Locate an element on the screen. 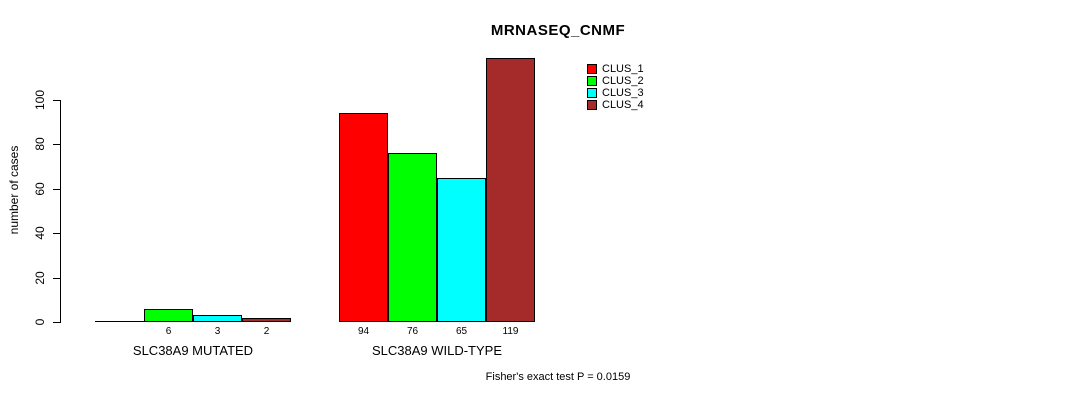 The width and height of the screenshot is (1090, 400). legend-item-label: CLUS_4 is located at coordinates (623, 105).